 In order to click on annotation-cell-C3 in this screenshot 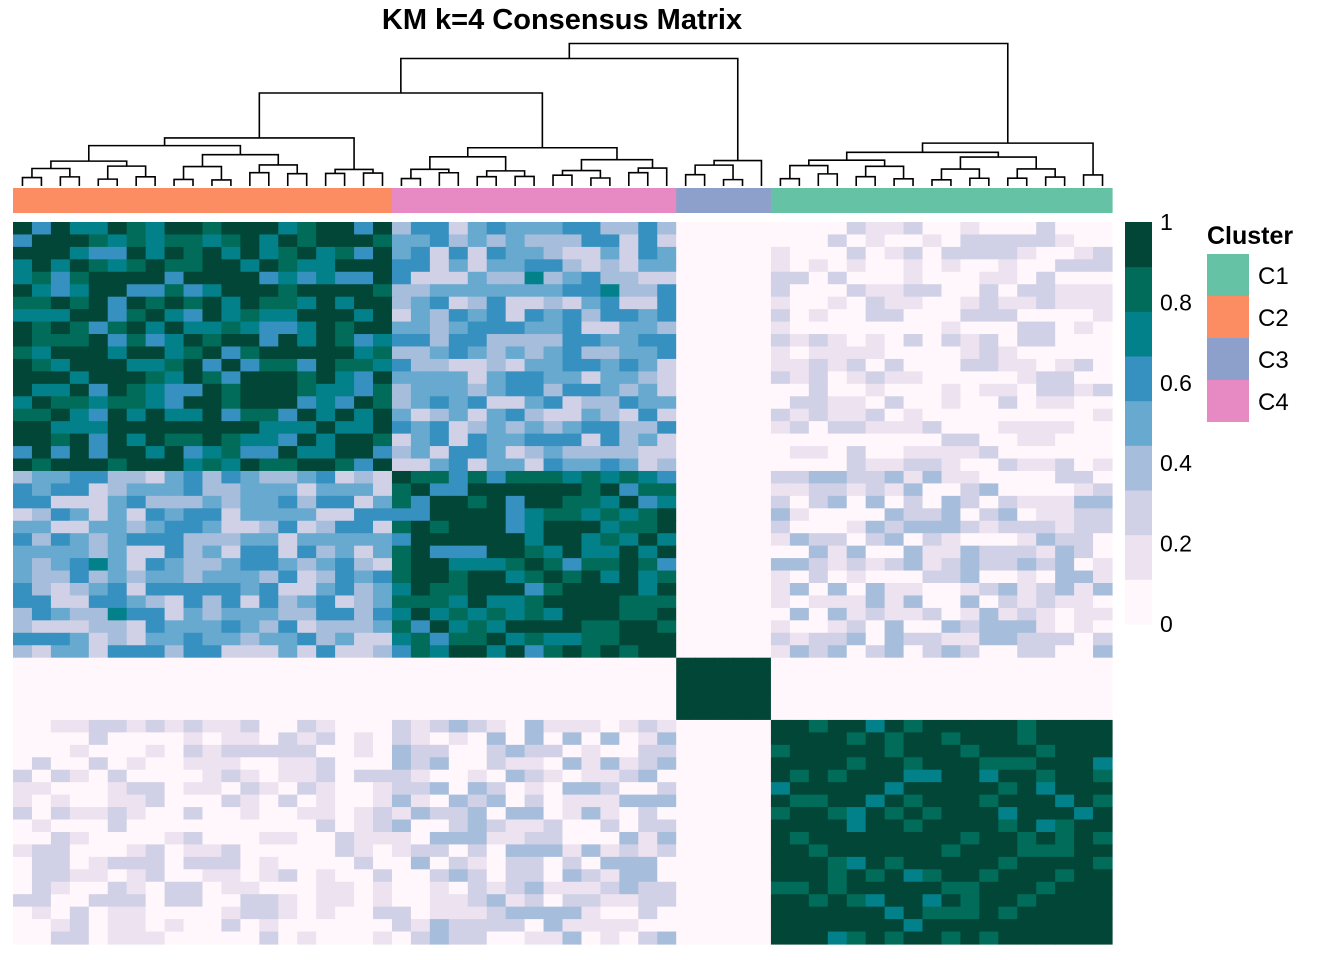, I will do `click(724, 200)`.